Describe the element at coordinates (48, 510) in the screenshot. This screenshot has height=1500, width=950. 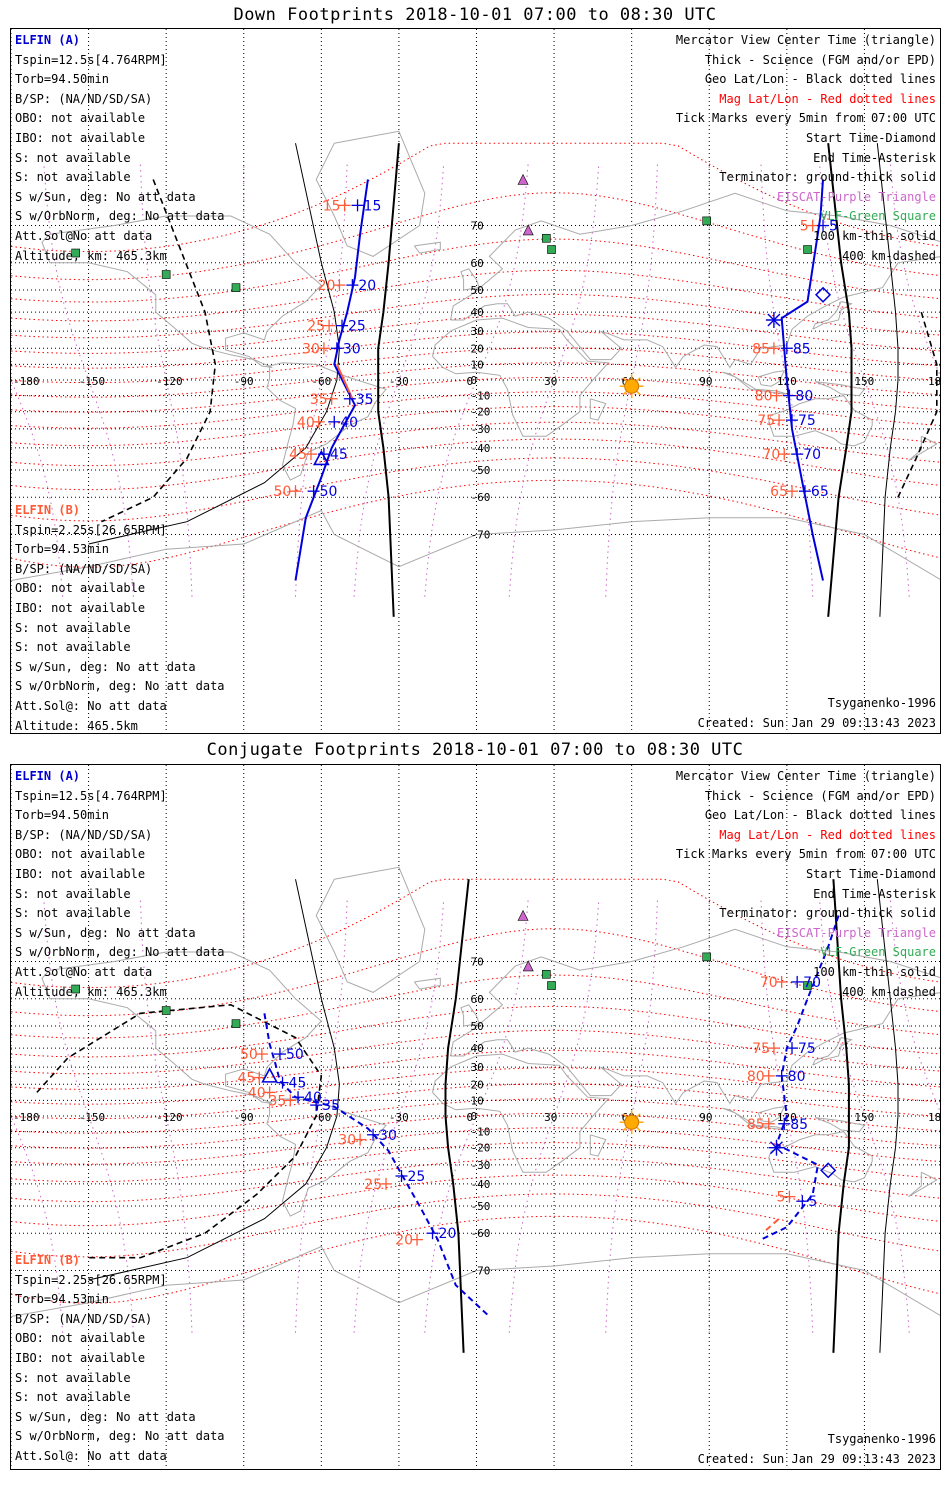
I see `elfin-b-name: ELFIN (B)` at that location.